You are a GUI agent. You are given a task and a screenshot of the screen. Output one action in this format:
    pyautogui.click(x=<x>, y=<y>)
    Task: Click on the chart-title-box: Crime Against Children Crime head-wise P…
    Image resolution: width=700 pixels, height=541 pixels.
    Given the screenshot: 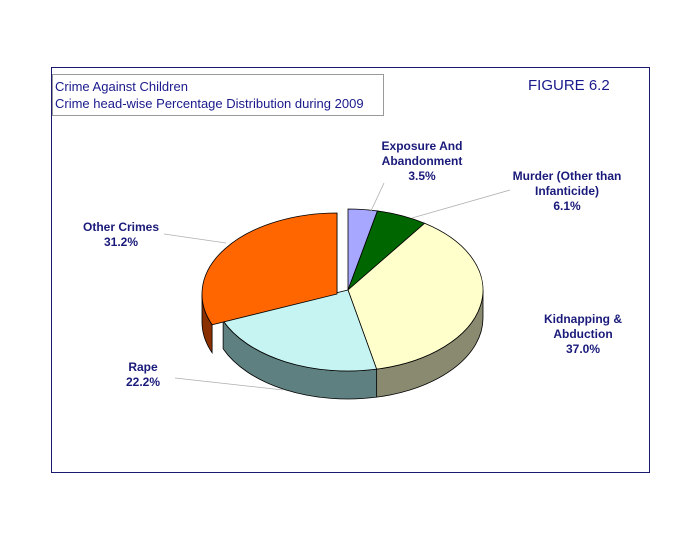 What is the action you would take?
    pyautogui.click(x=218, y=95)
    